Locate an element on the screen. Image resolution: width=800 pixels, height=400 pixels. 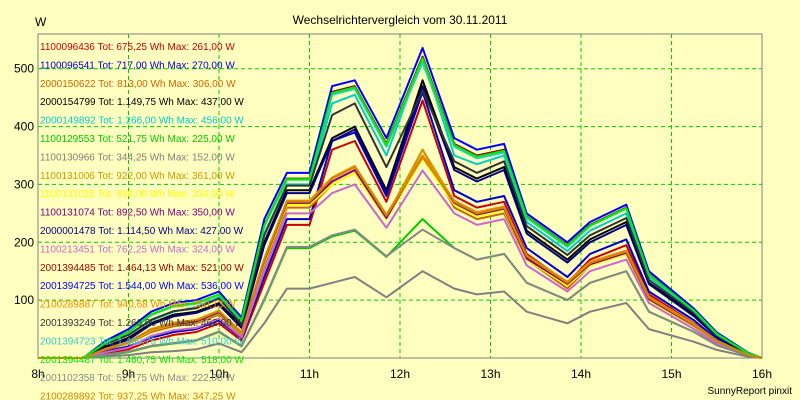
legend-entry: 1100129553 Tot: 521,75 Wh Max: 225,00 W is located at coordinates (137, 139).